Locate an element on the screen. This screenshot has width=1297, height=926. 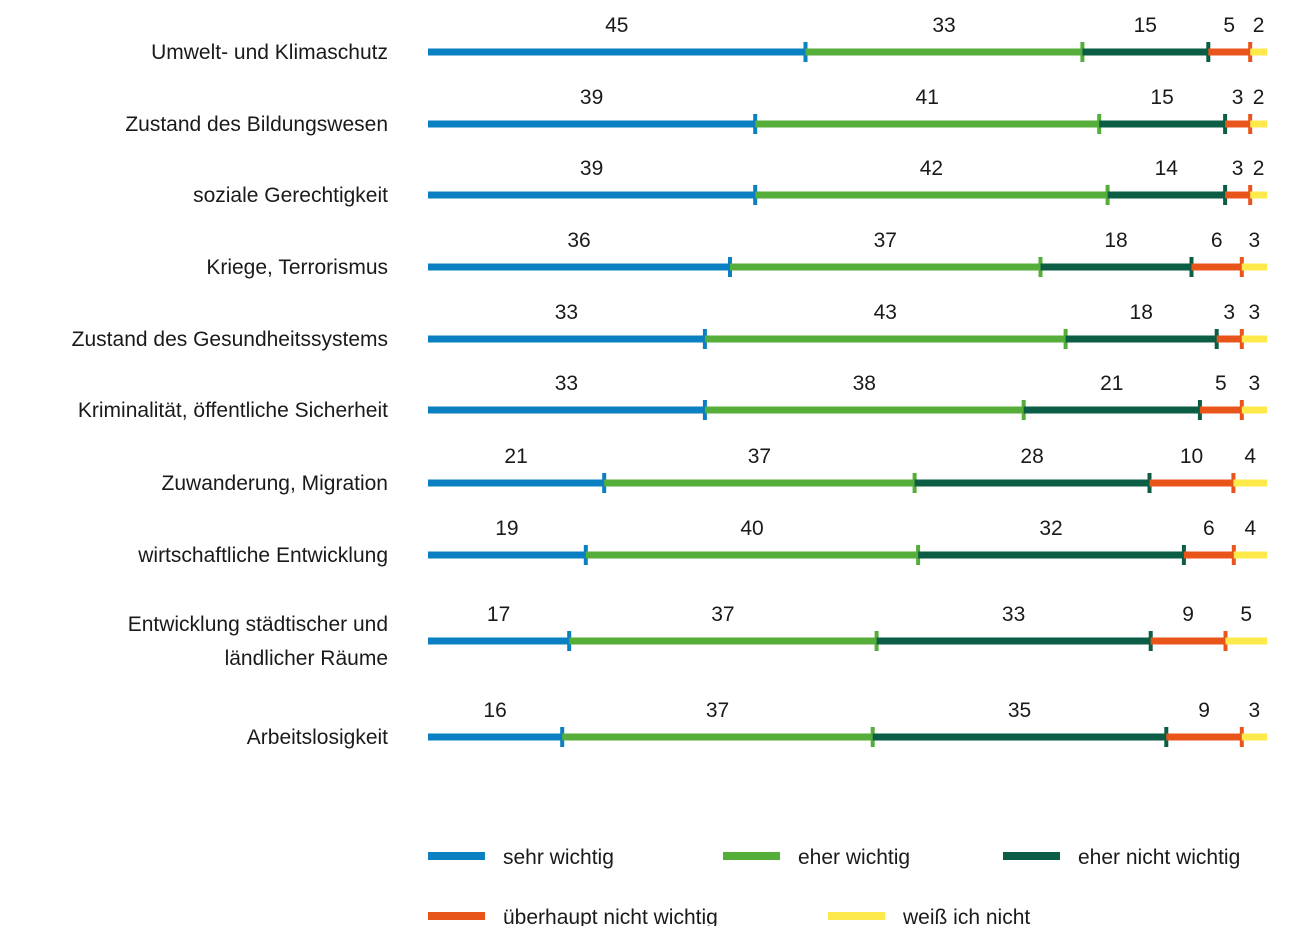
category-label: Zustand des Gesundheitssystems is located at coordinates (230, 339).